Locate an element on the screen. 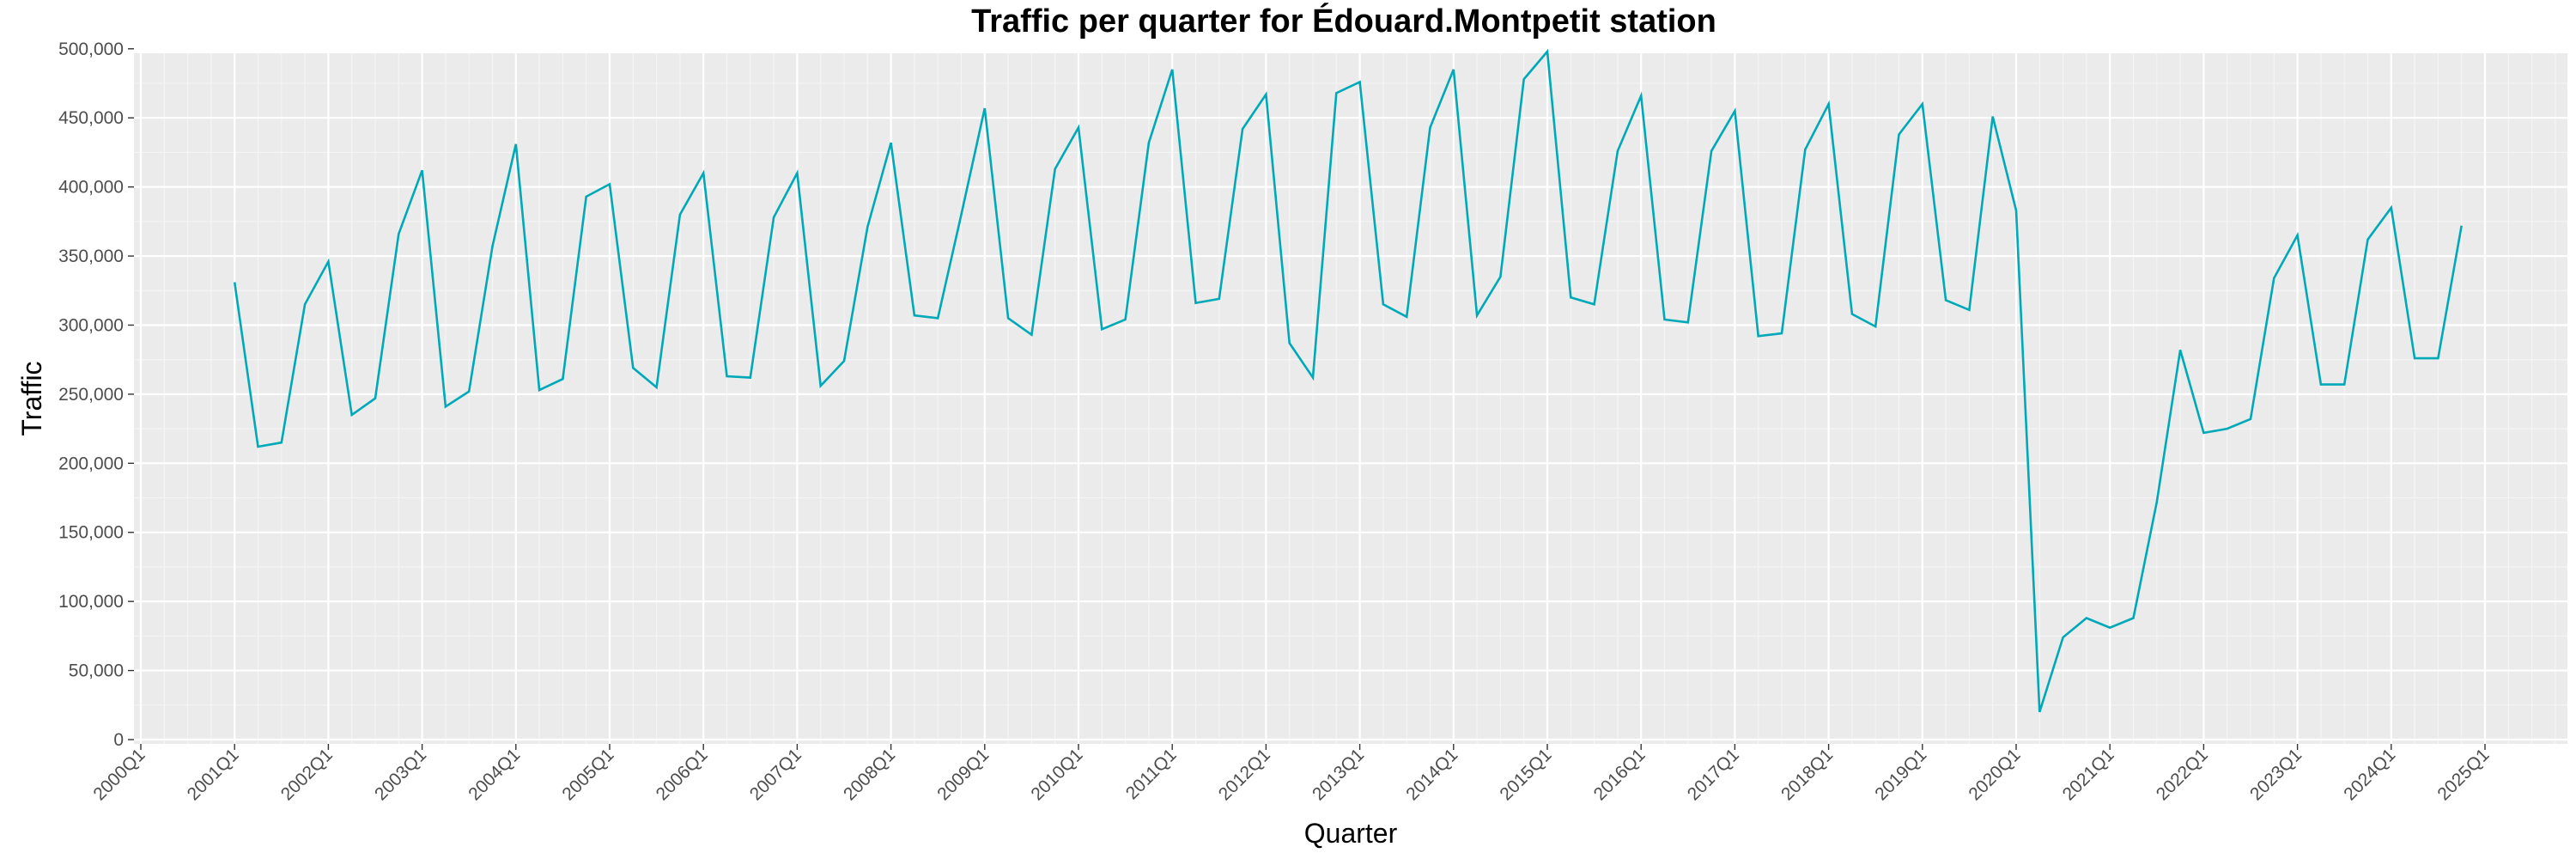 Image resolution: width=2576 pixels, height=859 pixels. x-tick-label: 2007Q1 is located at coordinates (775, 775).